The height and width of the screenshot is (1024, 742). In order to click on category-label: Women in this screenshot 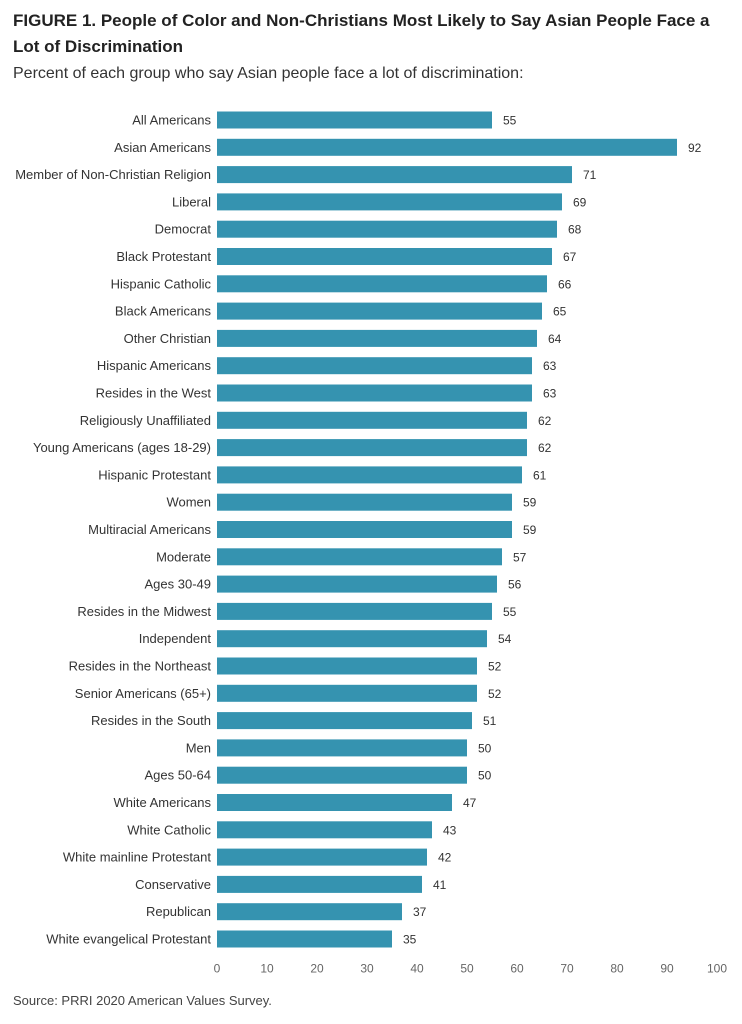, I will do `click(188, 502)`.